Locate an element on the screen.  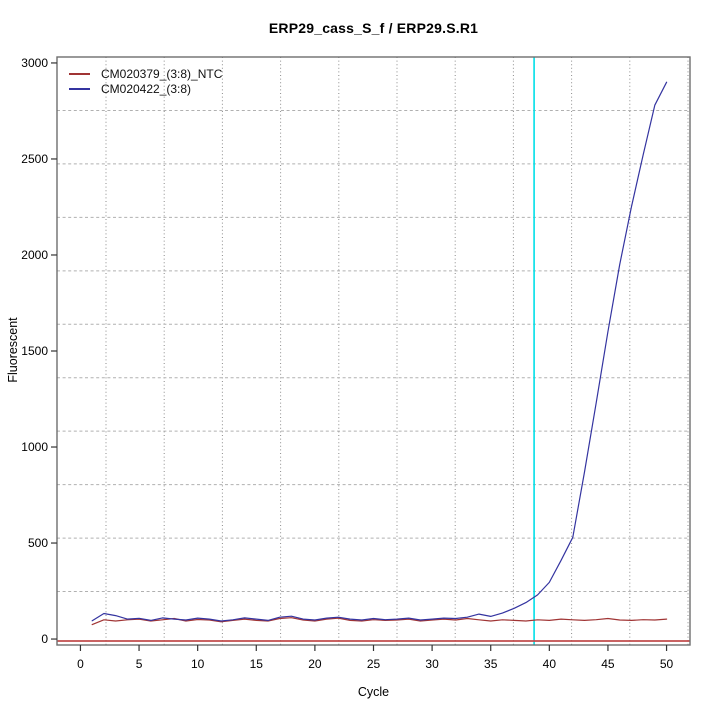
x-tick-label: 50 is located at coordinates (667, 664).